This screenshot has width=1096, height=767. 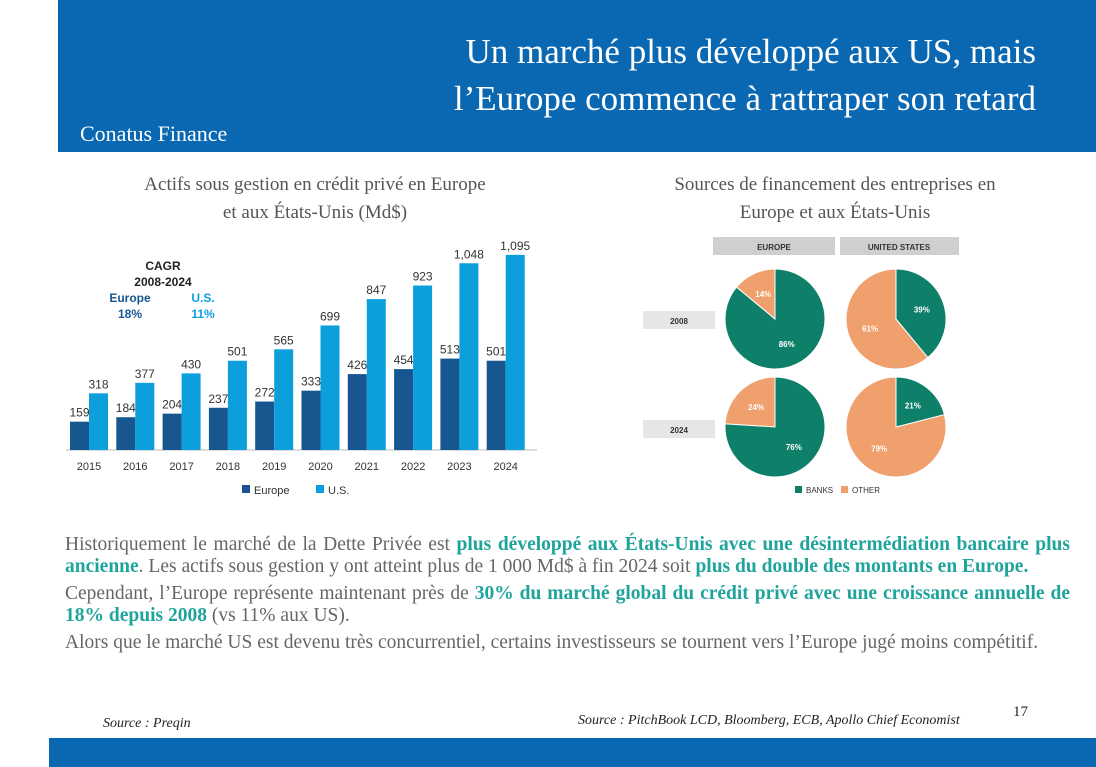 I want to click on footer-banner, so click(x=572, y=752).